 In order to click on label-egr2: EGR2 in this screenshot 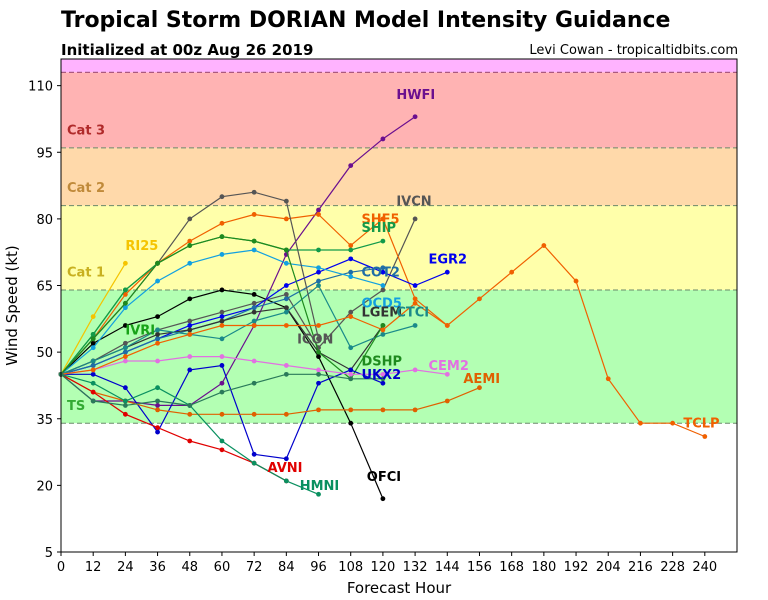, I will do `click(448, 259)`.